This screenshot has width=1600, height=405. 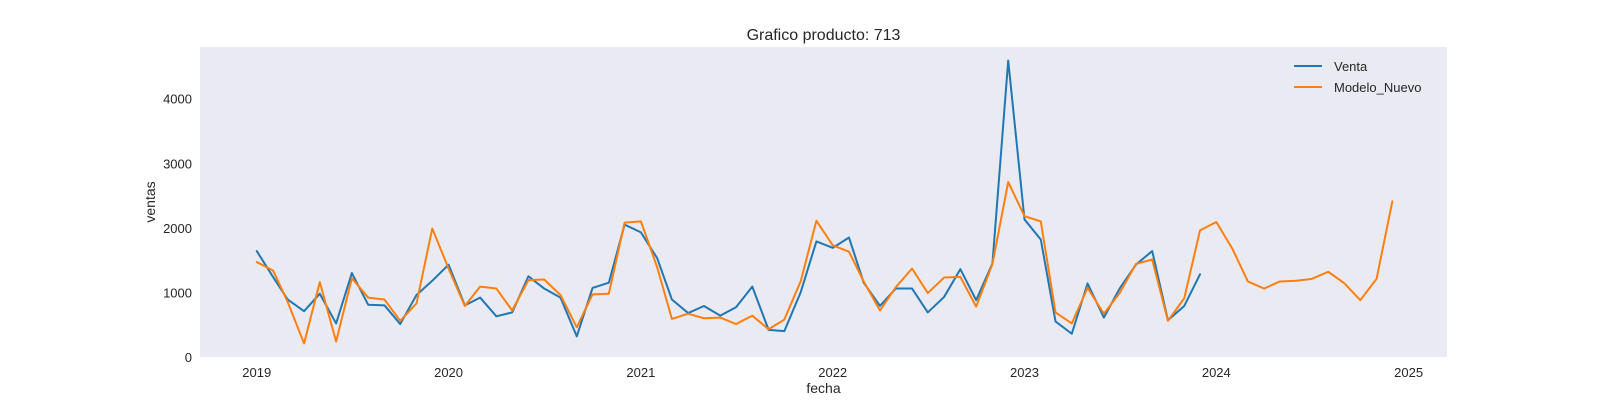 What do you see at coordinates (1377, 87) in the screenshot?
I see `legend-label: Modelo_Nuevo` at bounding box center [1377, 87].